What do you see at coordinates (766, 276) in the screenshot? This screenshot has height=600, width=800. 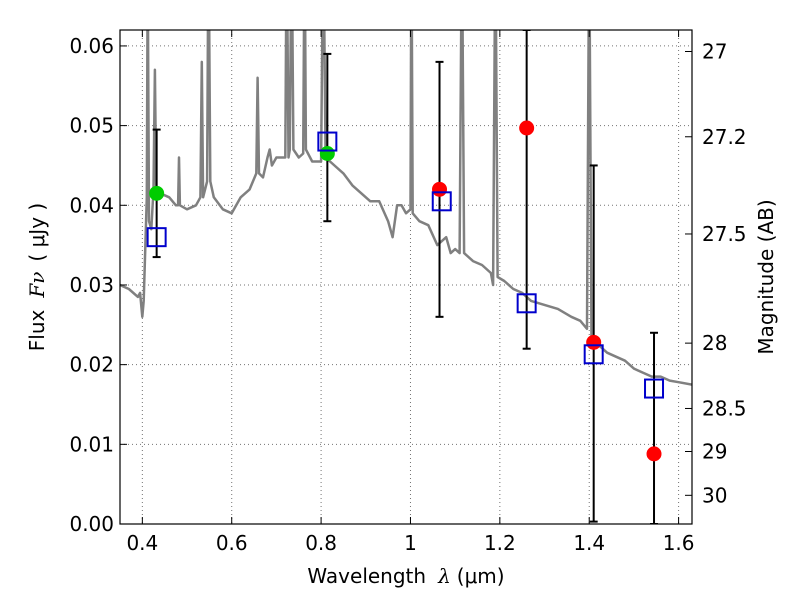 I see `y2-axis-title: Magnitude (AB)` at bounding box center [766, 276].